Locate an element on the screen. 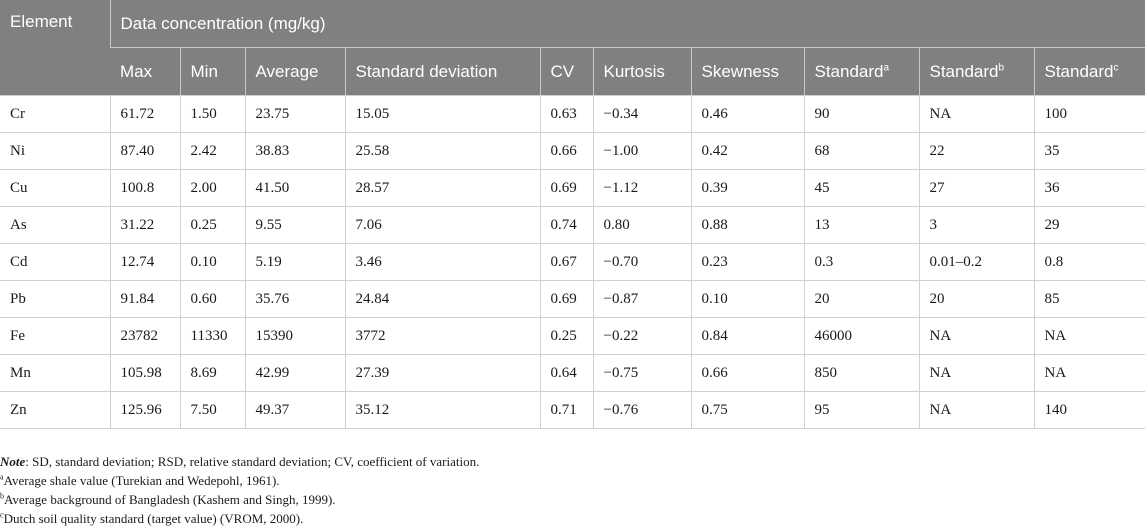  table-cell: −1.12 is located at coordinates (641, 188).